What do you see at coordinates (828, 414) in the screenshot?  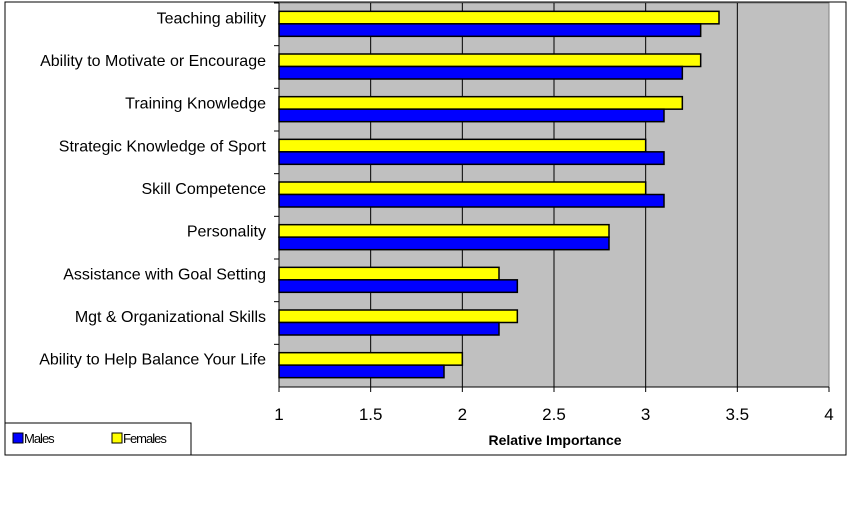 I see `x-tick-label: 4` at bounding box center [828, 414].